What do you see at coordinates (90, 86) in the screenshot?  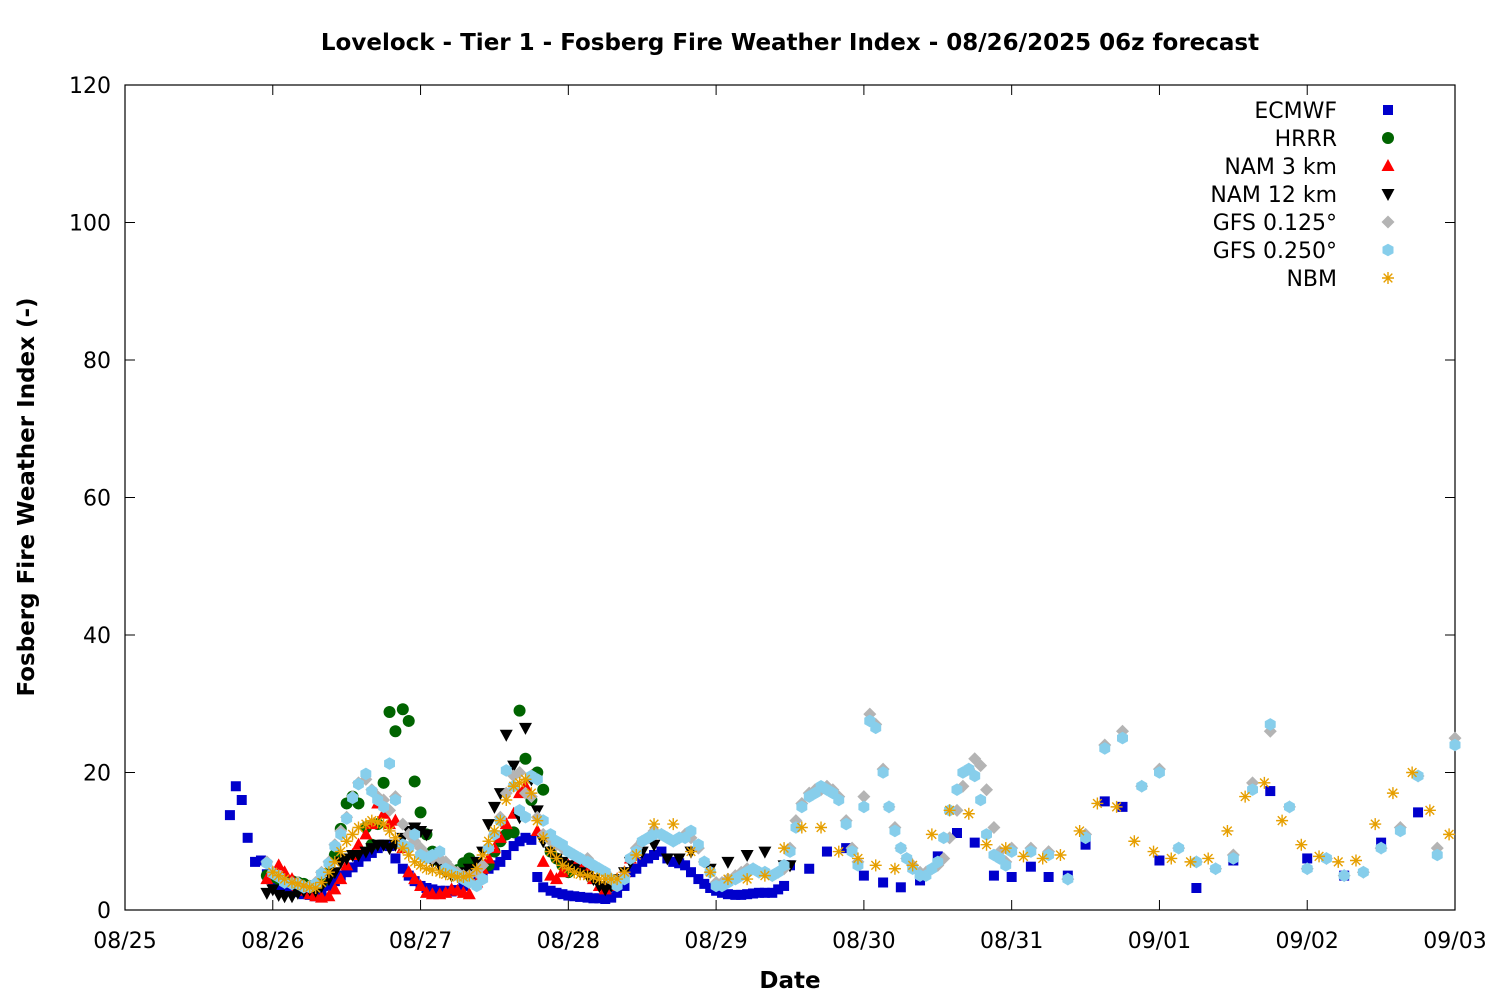 I see `y-tick-label: 120` at bounding box center [90, 86].